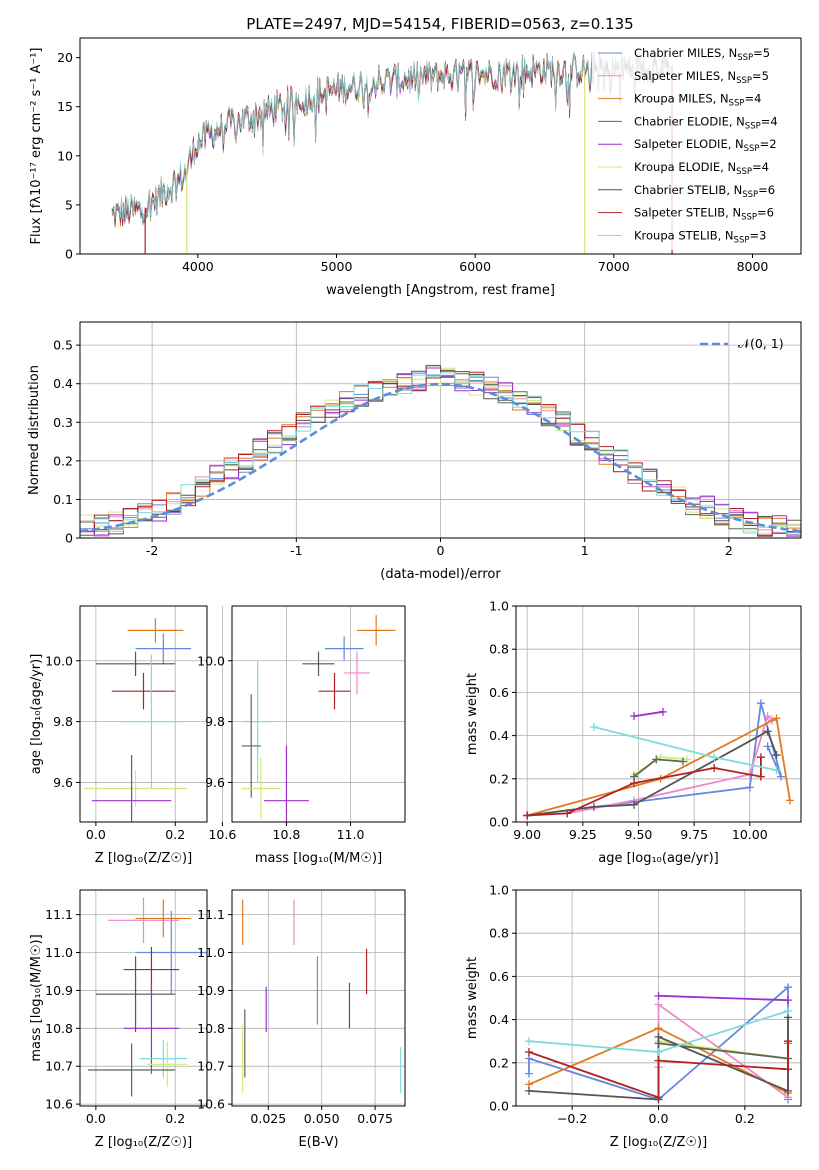 This screenshot has width=819, height=1170. Describe the element at coordinates (211, 1028) in the screenshot. I see `y-tick-label: 10.8` at that location.